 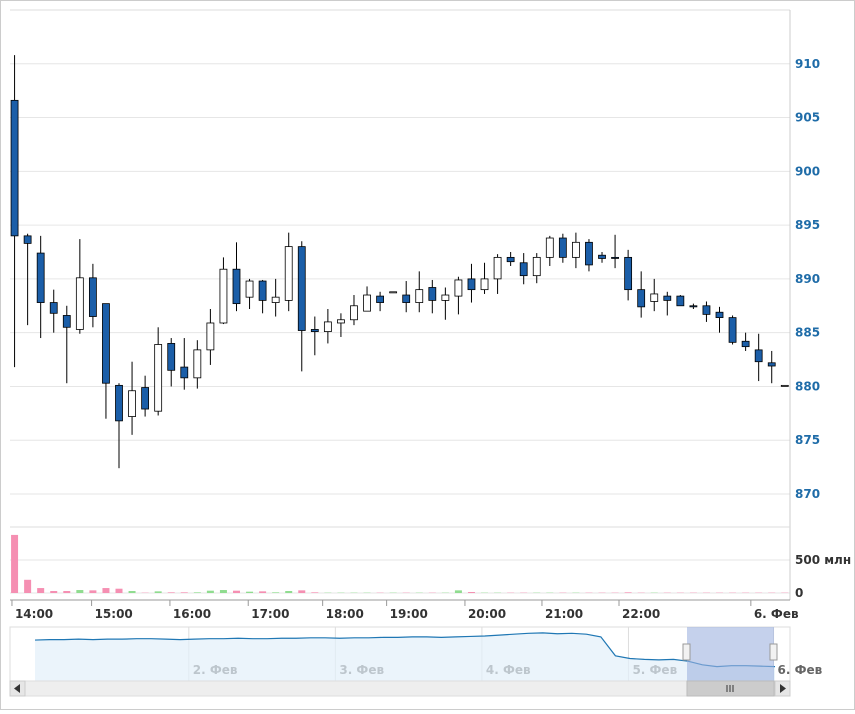 I want to click on y-tick-label: 880, so click(x=807, y=386).